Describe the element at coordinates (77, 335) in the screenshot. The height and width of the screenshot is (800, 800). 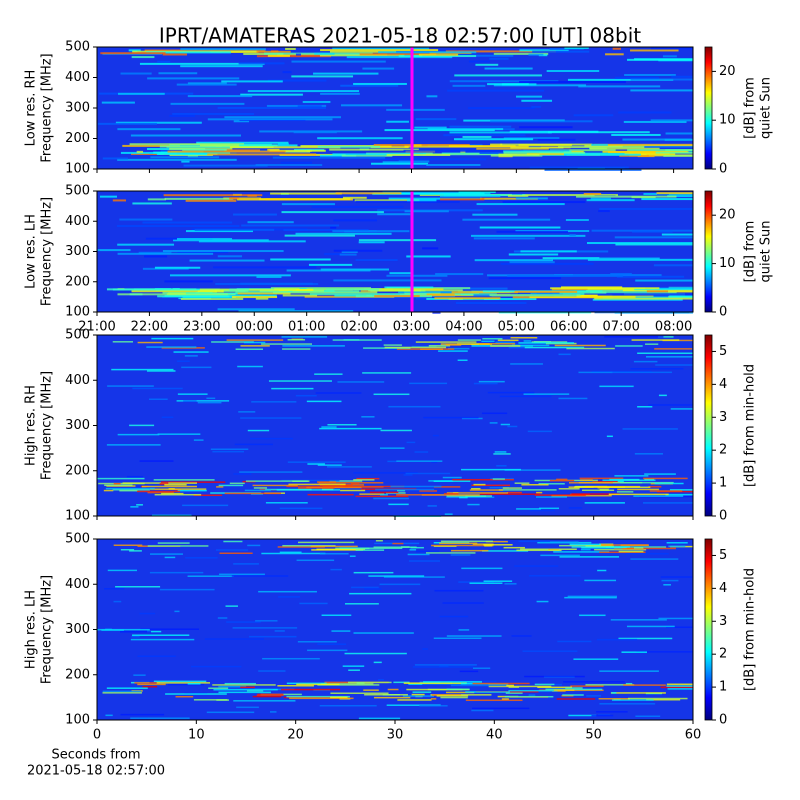
I see `y-tick-label: 500` at that location.